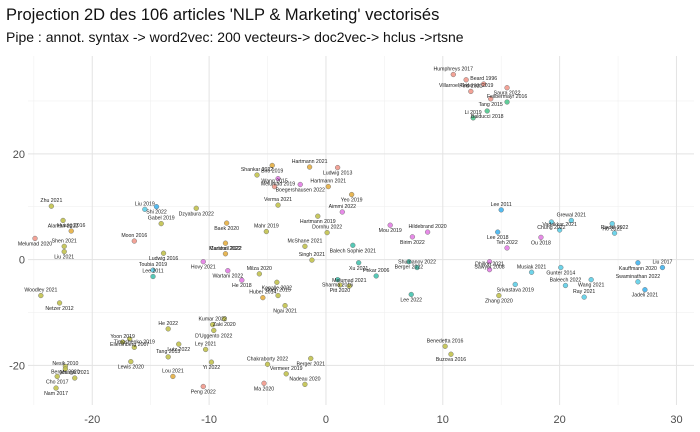 The width and height of the screenshot is (700, 432). Describe the element at coordinates (499, 302) in the screenshot. I see `point-label: Zhang 2020` at that location.